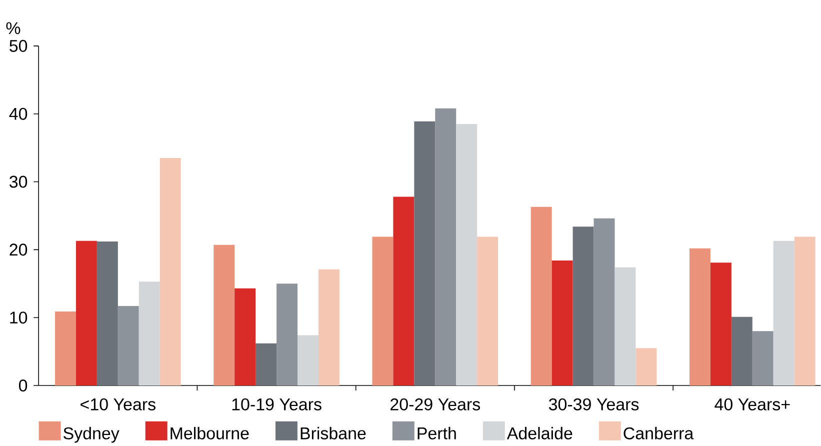  Describe the element at coordinates (118, 404) in the screenshot. I see `x-tick-label: <10 Years` at that location.